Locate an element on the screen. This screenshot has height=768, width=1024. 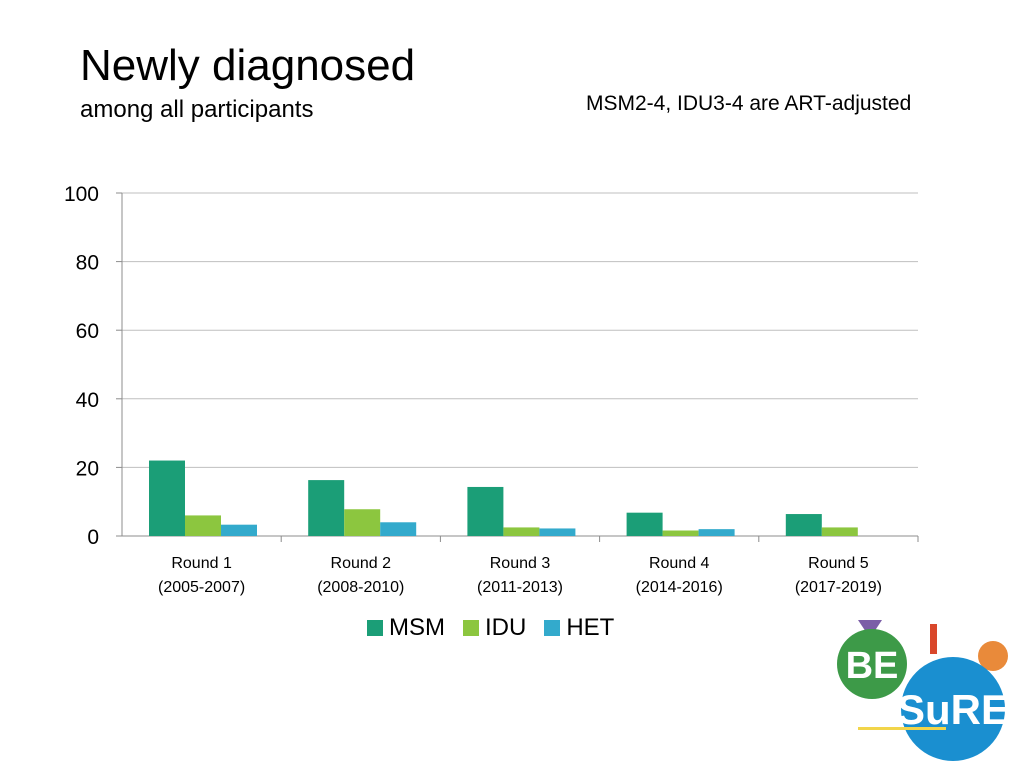
logo-red-bar is located at coordinates (933, 639).